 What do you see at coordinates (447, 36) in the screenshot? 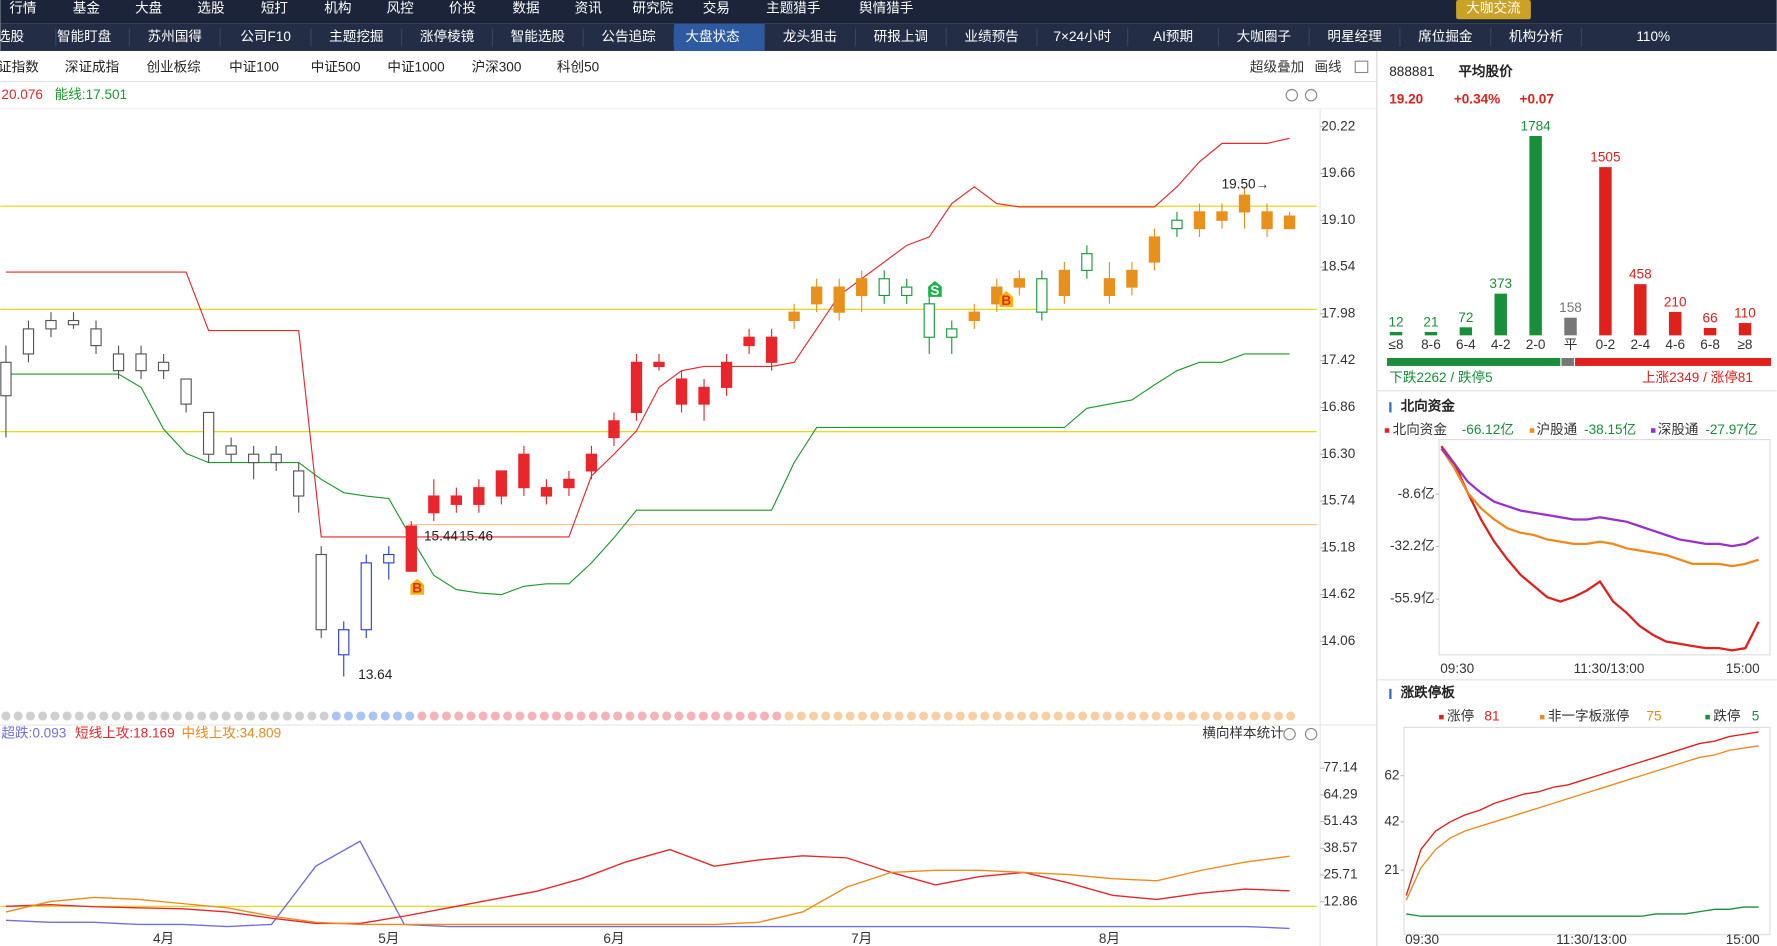
I see `tab: 涨停棱镜` at bounding box center [447, 36].